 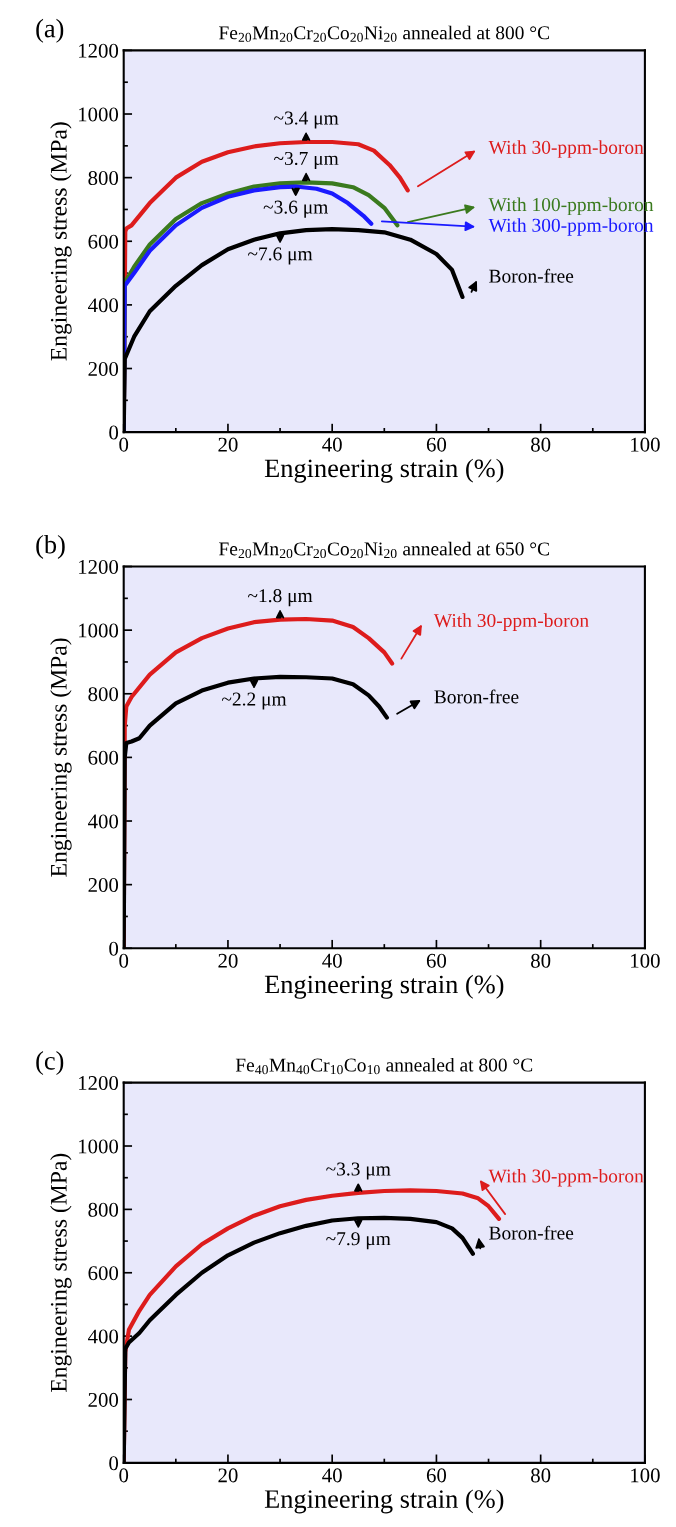 I want to click on annotation: ~3.6 μm, so click(x=296, y=209).